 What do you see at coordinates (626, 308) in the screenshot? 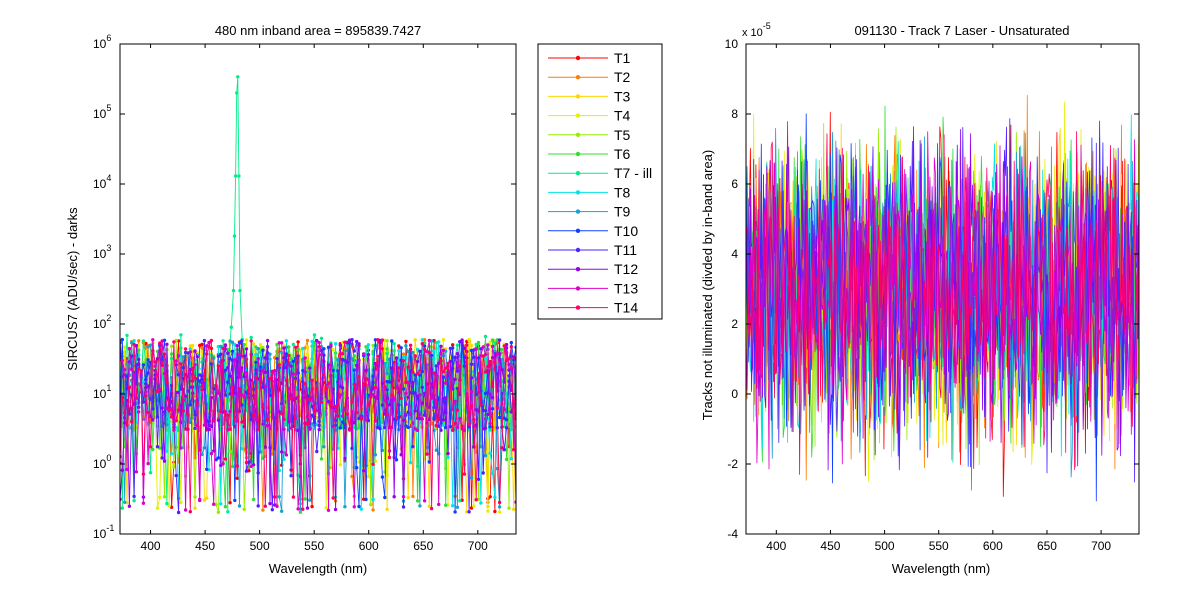
I see `legend-label: T14` at bounding box center [626, 308].